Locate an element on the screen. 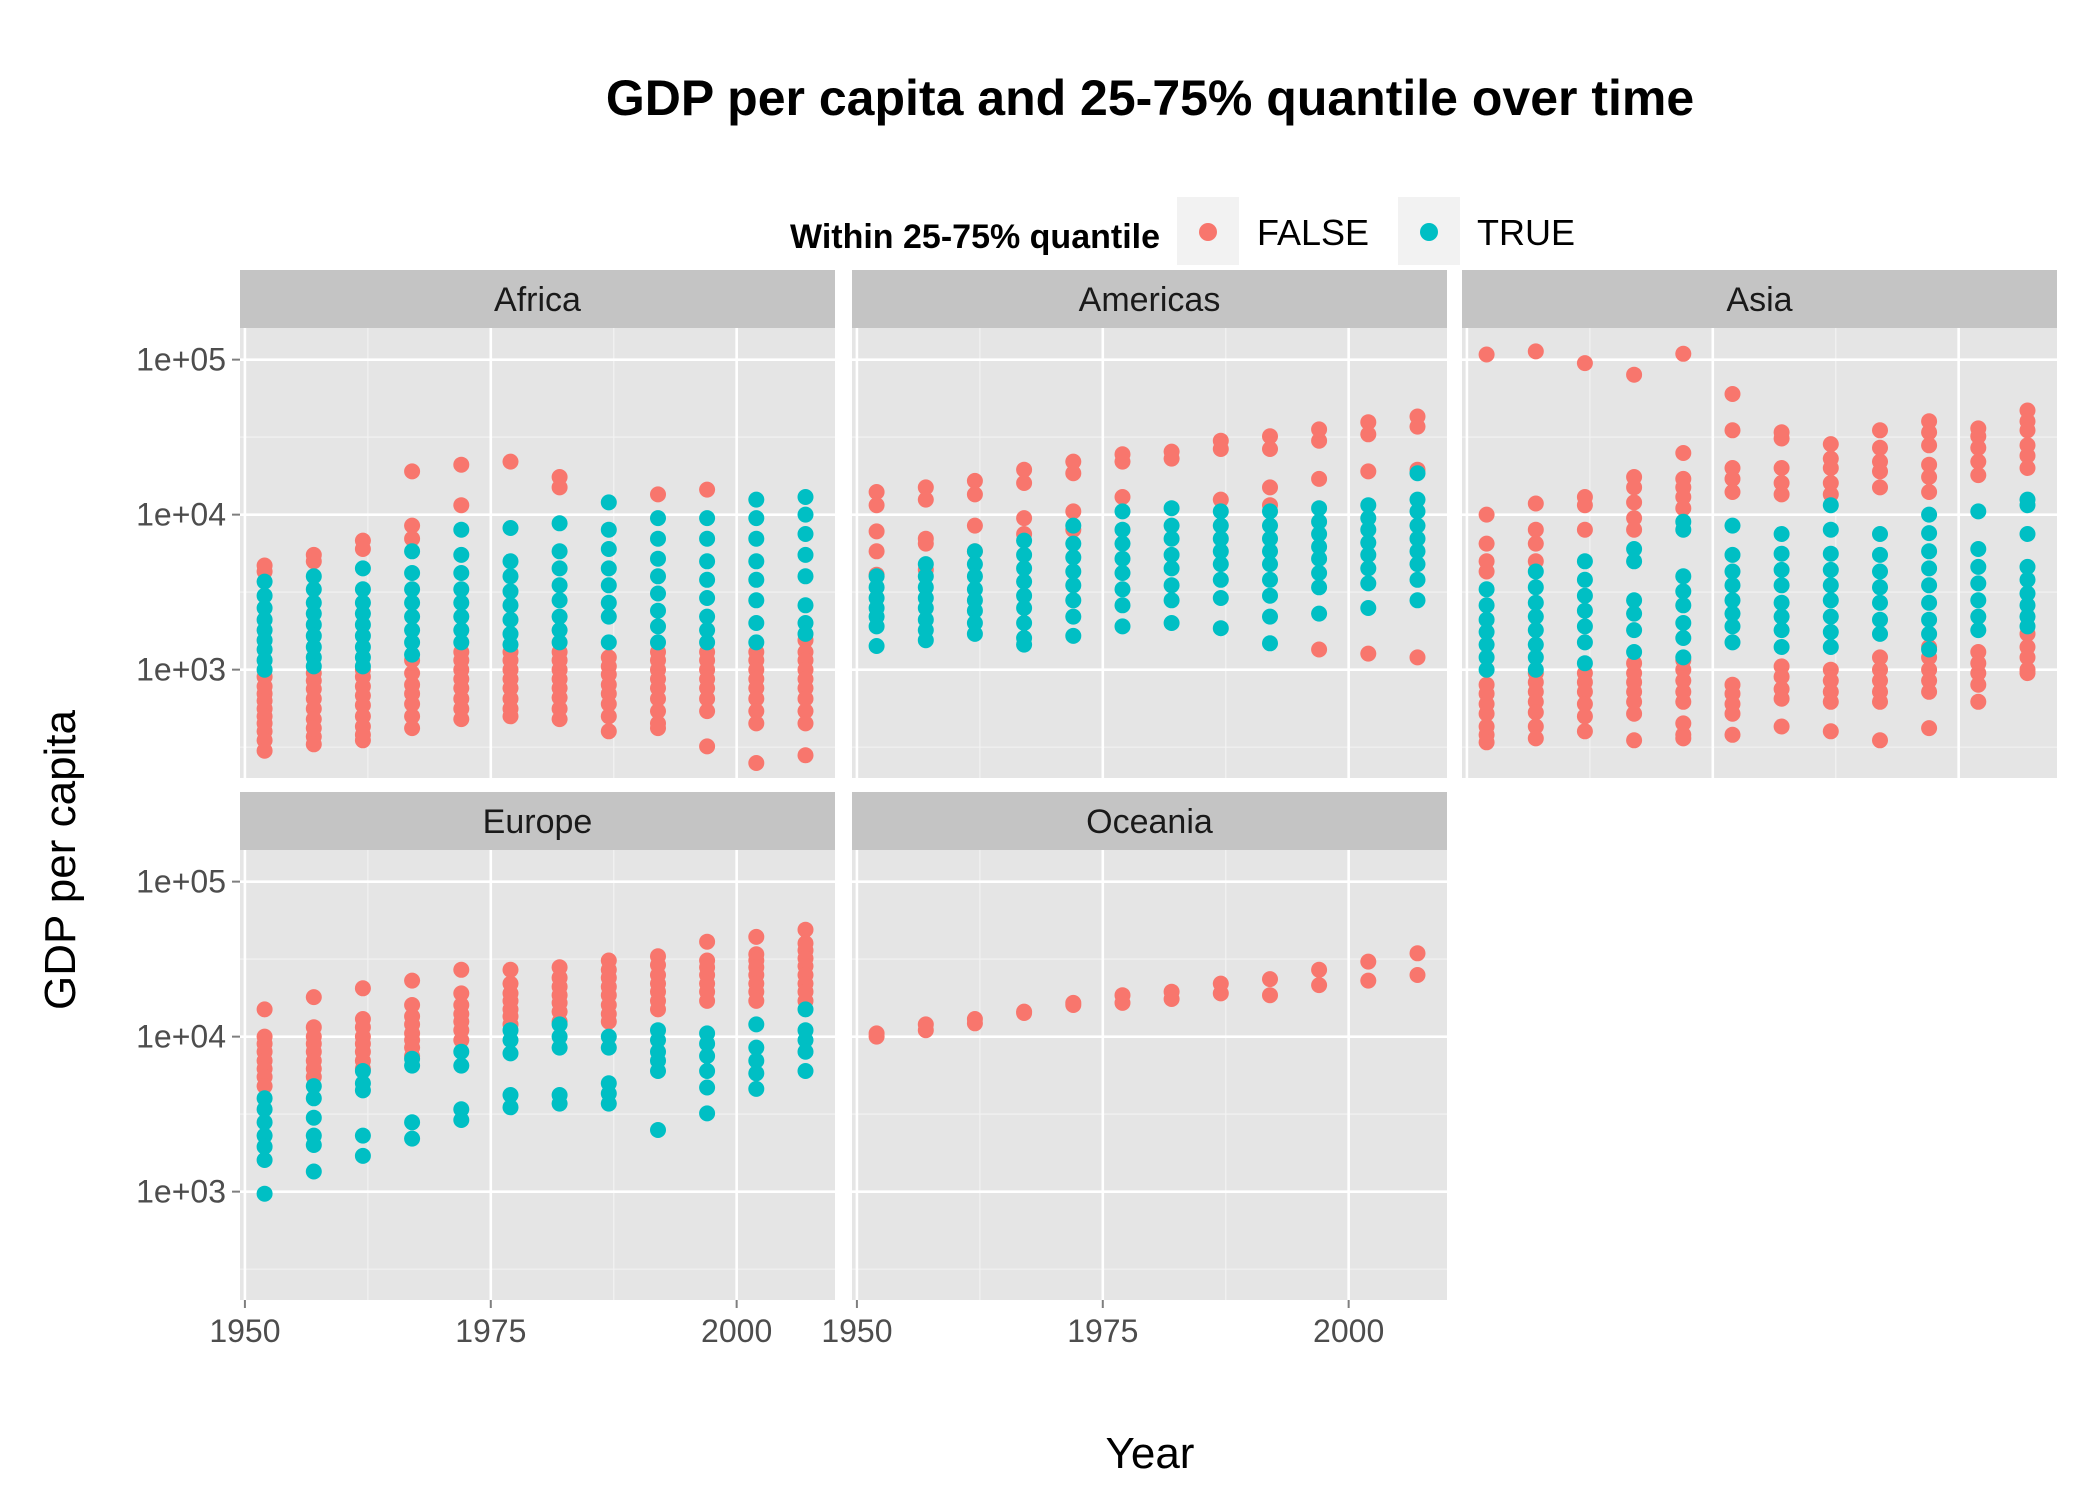  facet-europe: Europe 1e+03 1e+04 1e+05 1950 1975 2000 is located at coordinates (485, 1070).